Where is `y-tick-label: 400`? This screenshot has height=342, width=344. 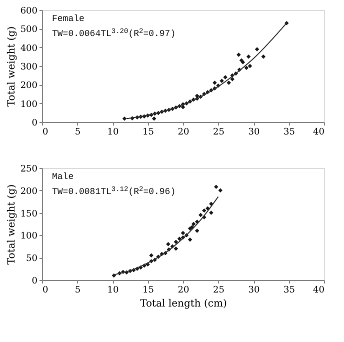 y-tick-label: 400 is located at coordinates (29, 49).